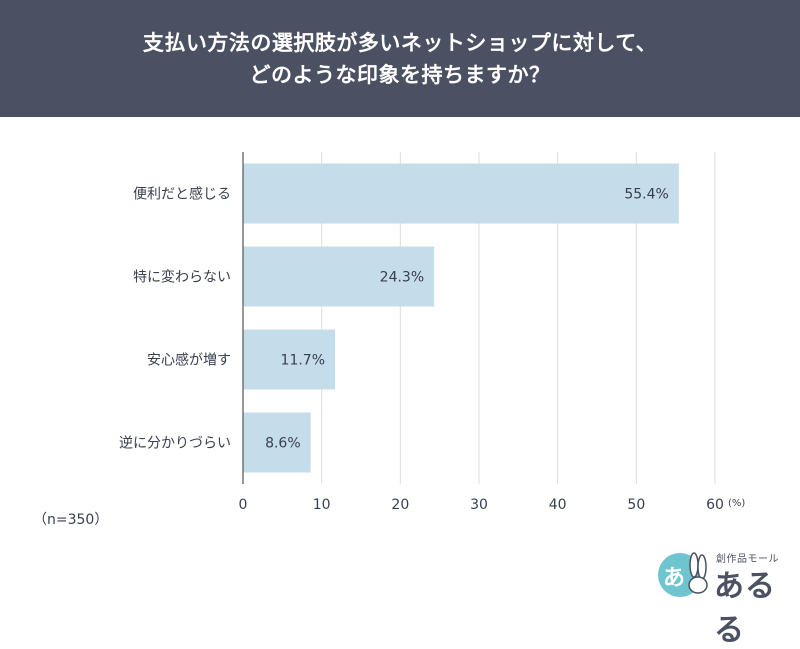 The height and width of the screenshot is (649, 800). Describe the element at coordinates (322, 505) in the screenshot. I see `x-tick-label-1: 10` at that location.